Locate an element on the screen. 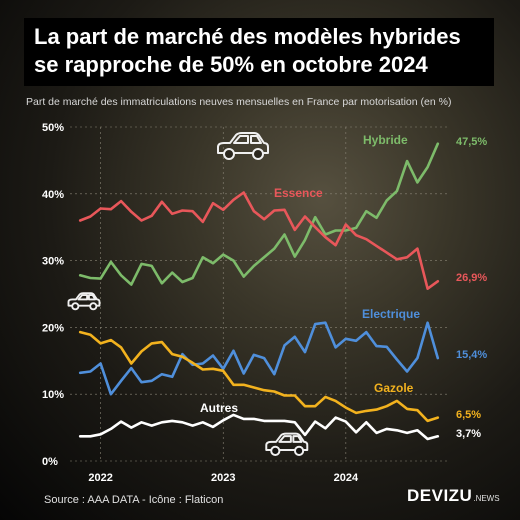  y-tick-label: 40% is located at coordinates (53, 195).